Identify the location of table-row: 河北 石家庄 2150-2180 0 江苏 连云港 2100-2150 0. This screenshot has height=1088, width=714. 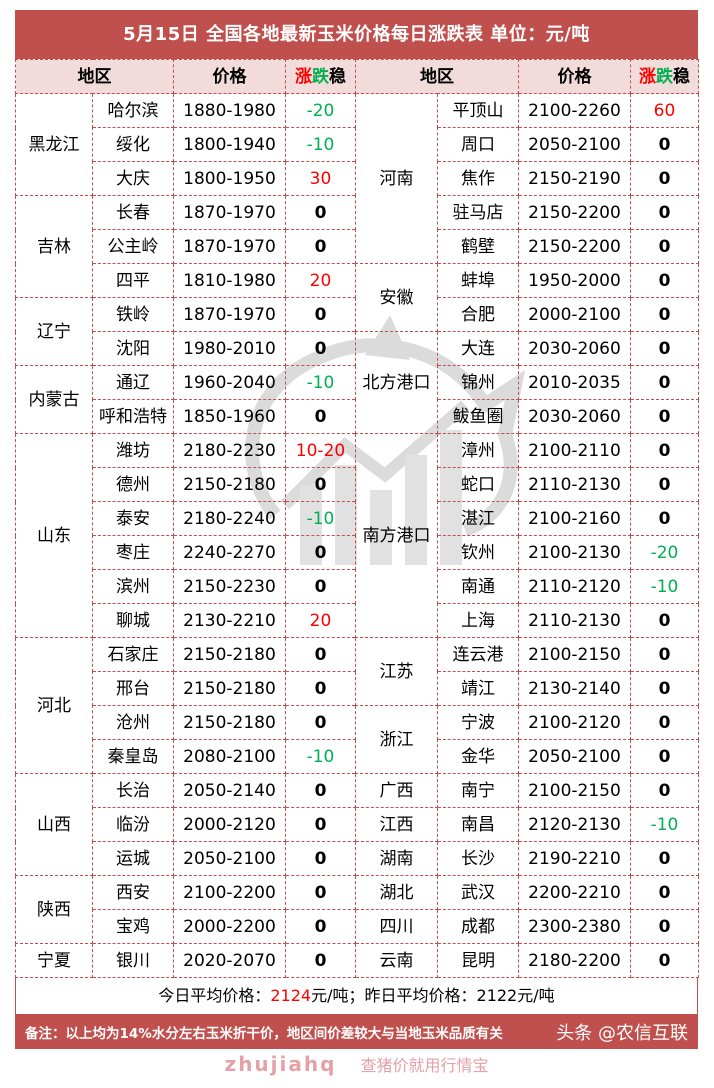
(357, 705).